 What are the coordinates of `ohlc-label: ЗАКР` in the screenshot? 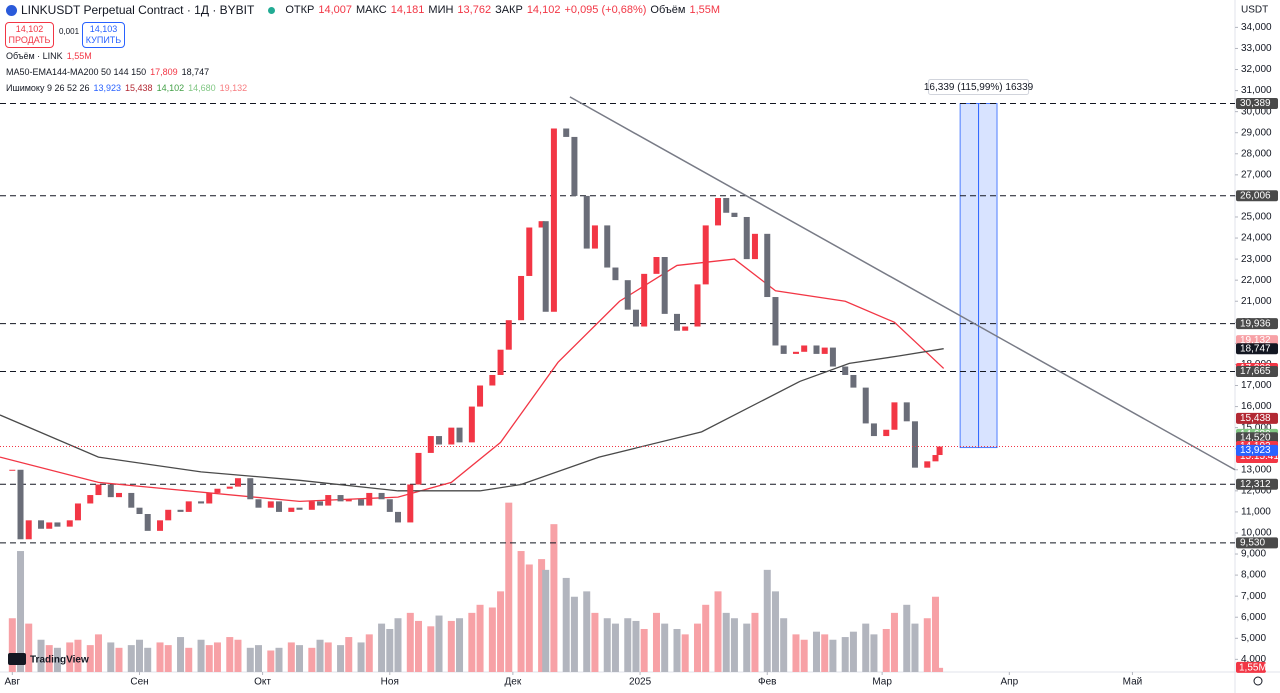 It's located at (509, 10).